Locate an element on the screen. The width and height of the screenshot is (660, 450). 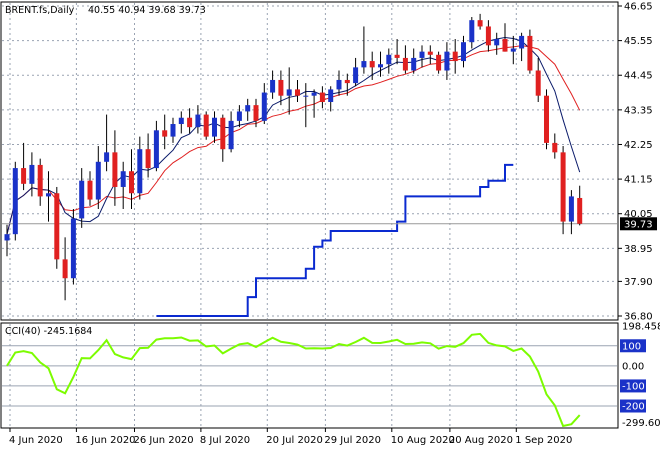
date-tick-label-5: 29 Jul 2020 is located at coordinates (352, 440).